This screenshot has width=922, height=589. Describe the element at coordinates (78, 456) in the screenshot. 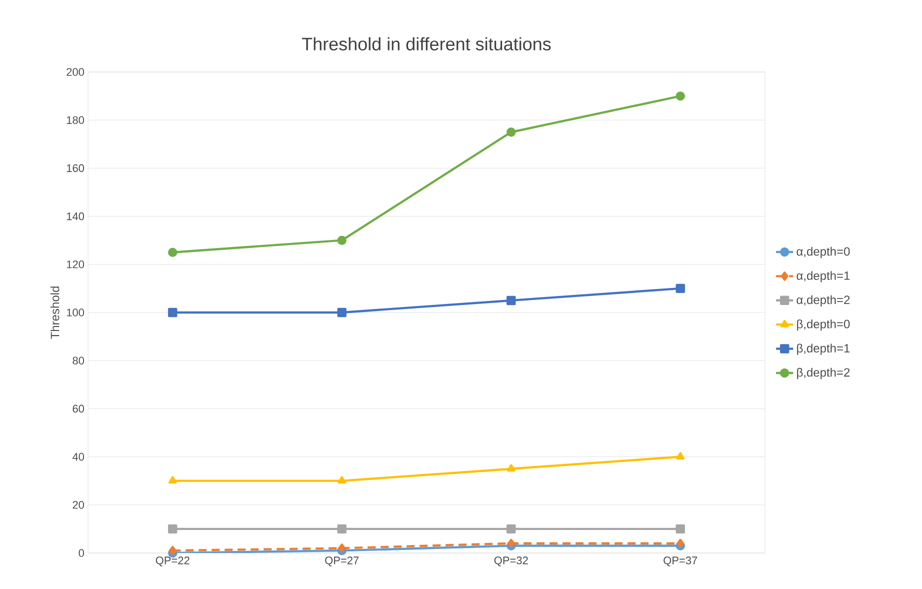

I see `y-tick-label: 40` at that location.